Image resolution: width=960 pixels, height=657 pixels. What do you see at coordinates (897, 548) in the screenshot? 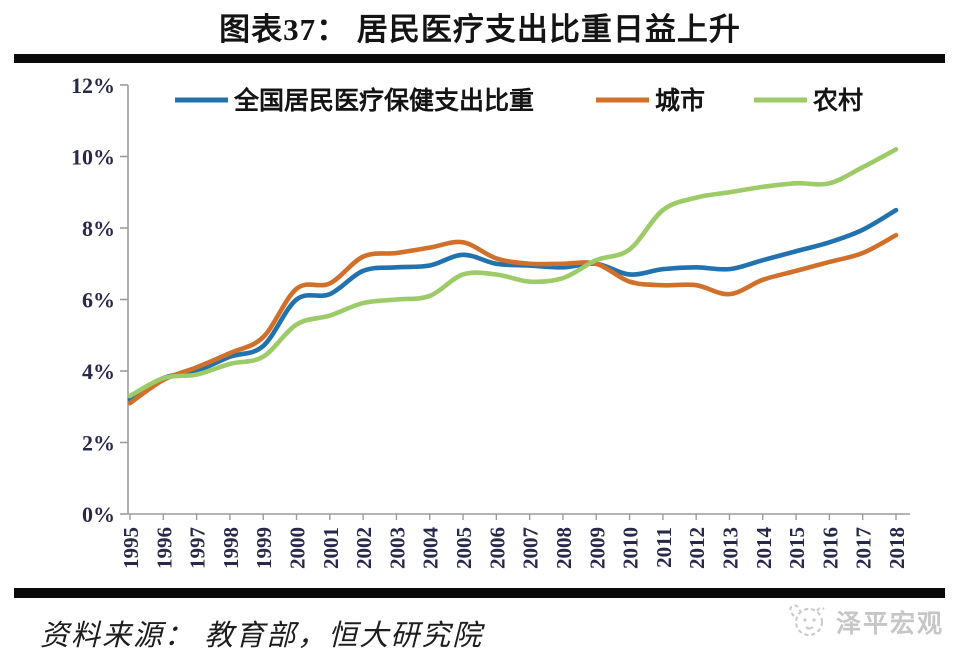
I see `x-tick-label: 2018` at bounding box center [897, 548].